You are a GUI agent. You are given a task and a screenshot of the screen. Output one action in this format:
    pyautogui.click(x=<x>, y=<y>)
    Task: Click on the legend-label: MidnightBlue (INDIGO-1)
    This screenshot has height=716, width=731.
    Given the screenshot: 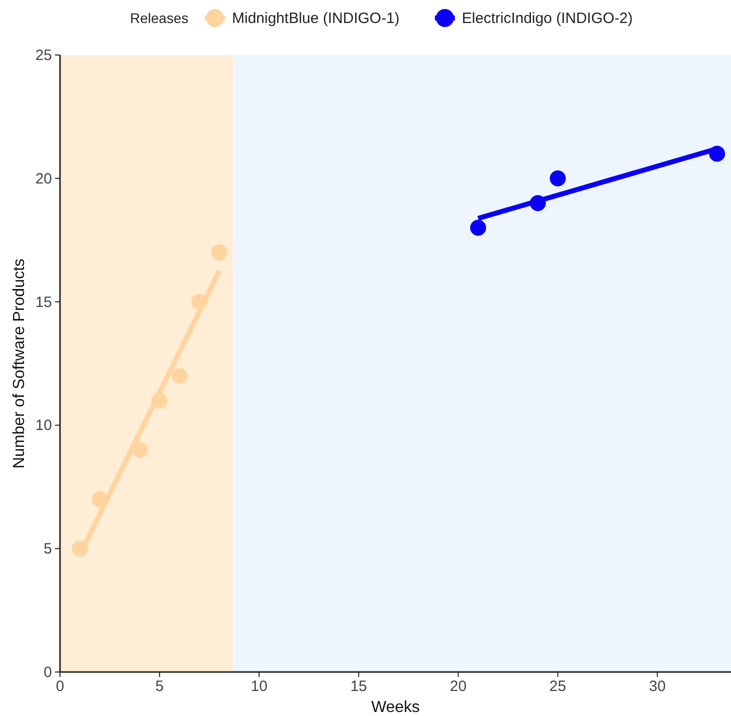 What is the action you would take?
    pyautogui.click(x=316, y=18)
    